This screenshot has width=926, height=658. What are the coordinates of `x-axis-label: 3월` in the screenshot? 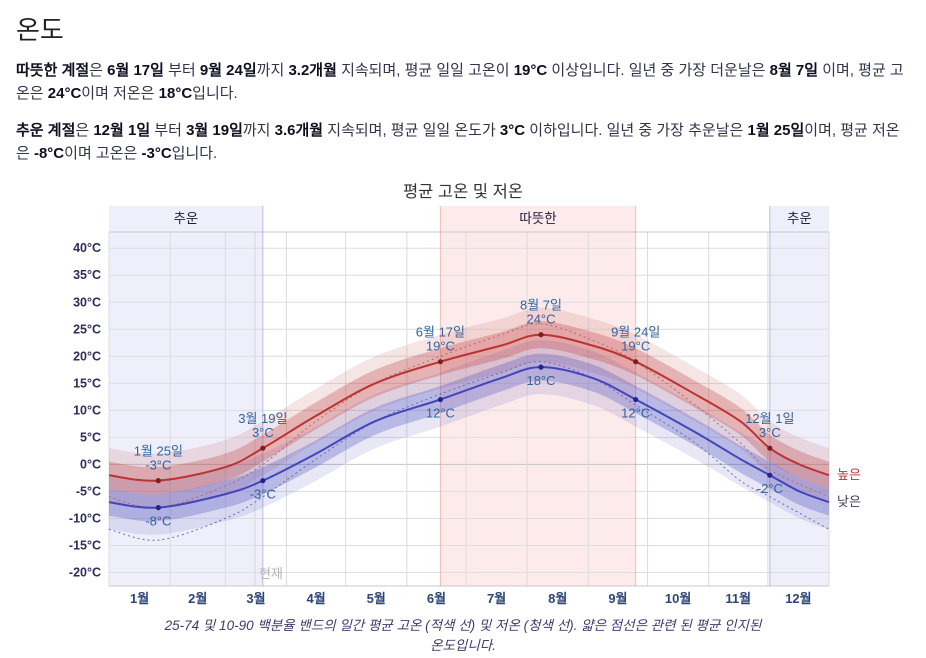 It's located at (255, 598).